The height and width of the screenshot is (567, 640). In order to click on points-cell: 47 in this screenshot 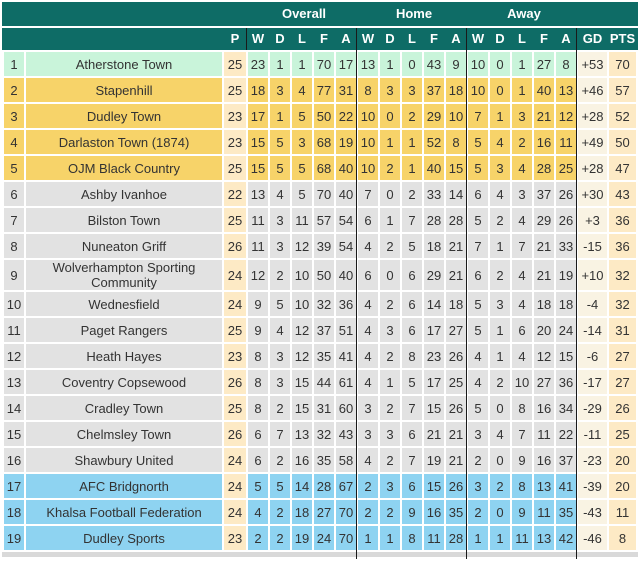, I will do `click(622, 168)`.